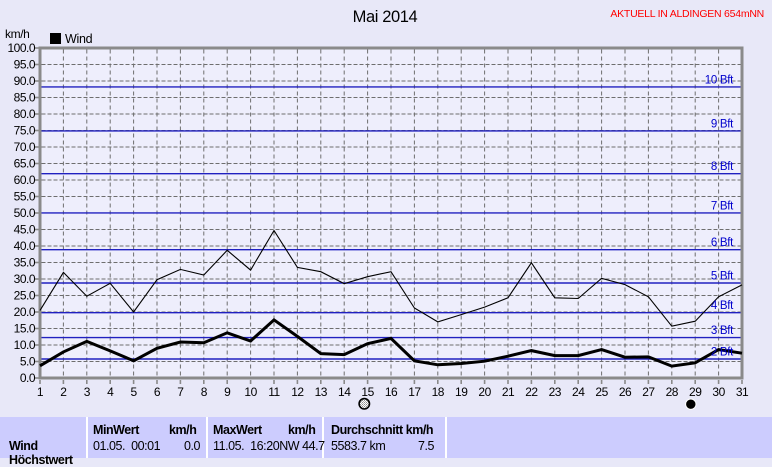  What do you see at coordinates (25, 81) in the screenshot?
I see `svg-text: 90.0` at bounding box center [25, 81].